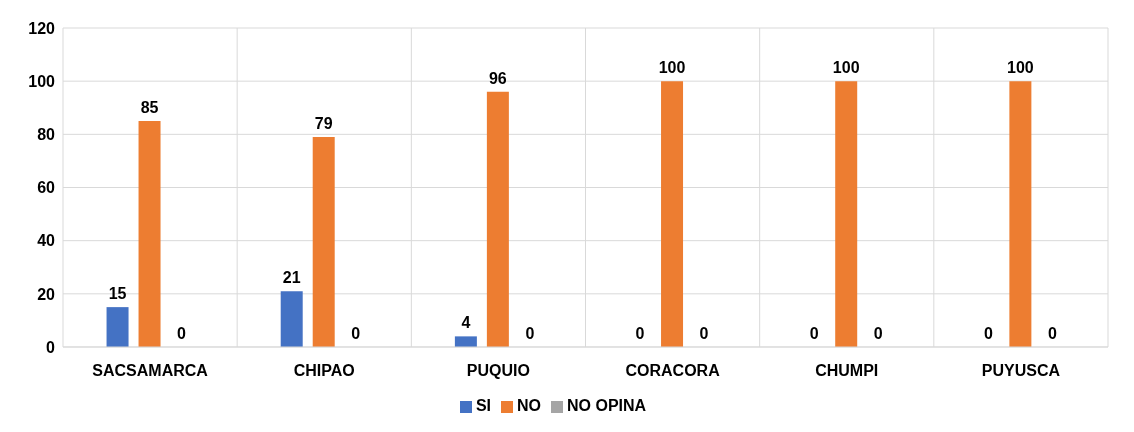  Describe the element at coordinates (42, 81) in the screenshot. I see `y-tick-label: 100` at that location.